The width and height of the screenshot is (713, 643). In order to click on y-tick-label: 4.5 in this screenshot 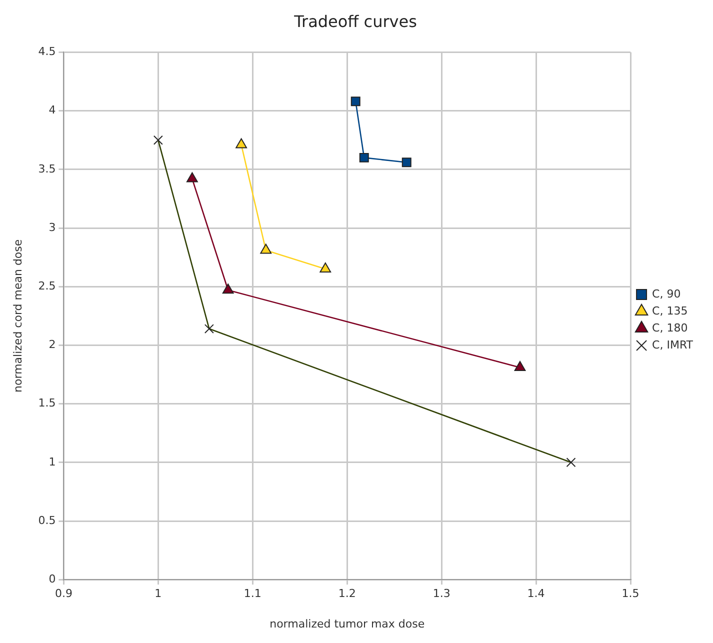, I will do `click(47, 51)`.